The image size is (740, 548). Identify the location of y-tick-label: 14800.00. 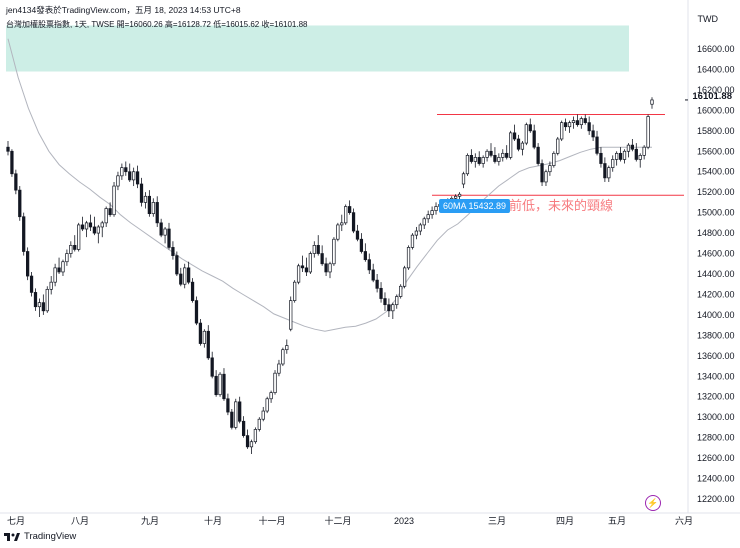
(716, 233).